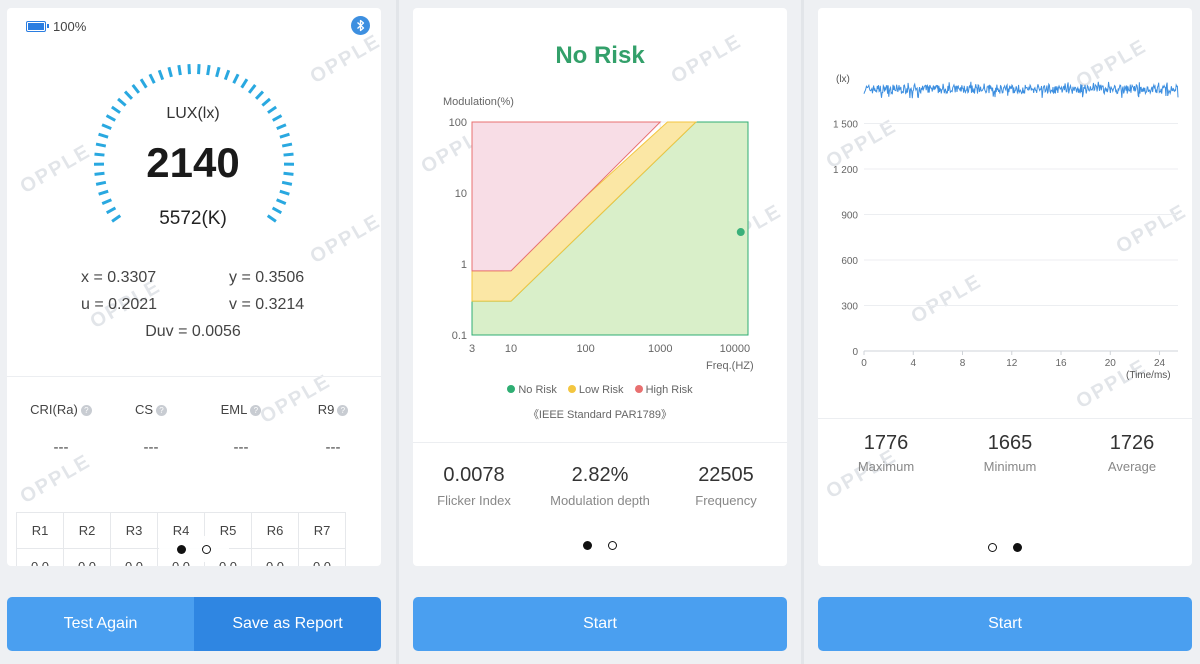  What do you see at coordinates (849, 261) in the screenshot?
I see `y-tick-label: 600` at bounding box center [849, 261].